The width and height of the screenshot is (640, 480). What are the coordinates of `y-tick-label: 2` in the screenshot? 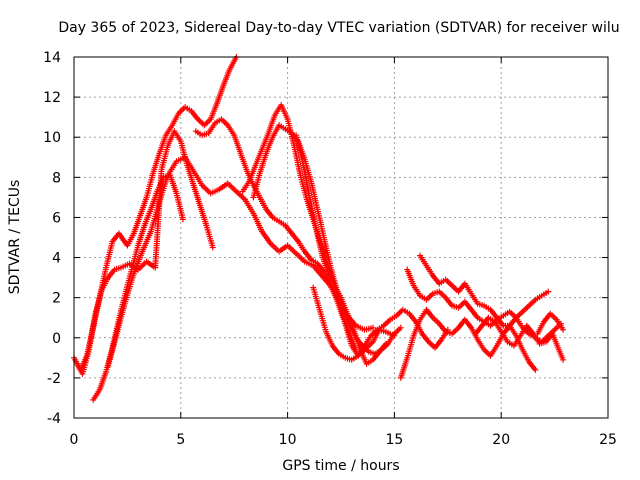 It's located at (56, 299).